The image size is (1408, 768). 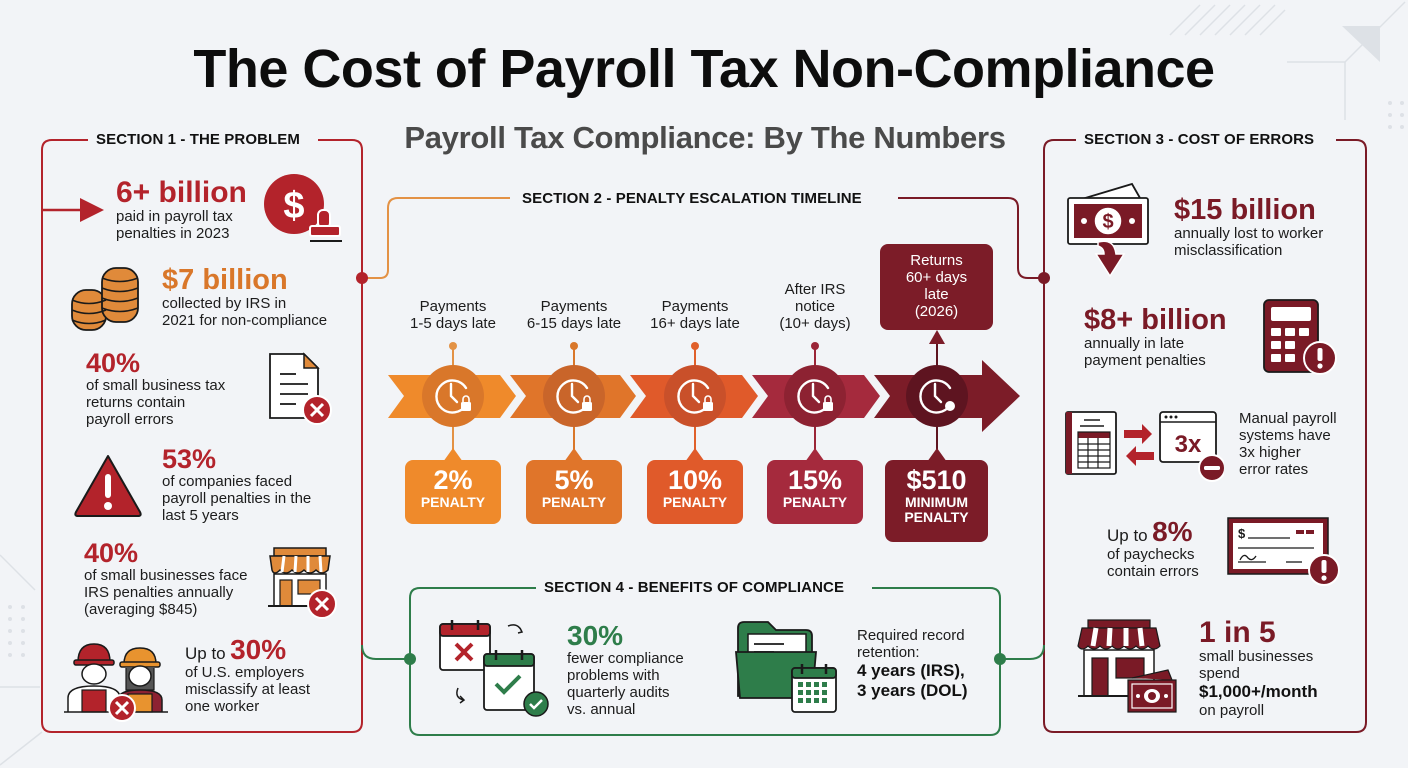 I want to click on workers-error-icon, so click(x=116, y=682).